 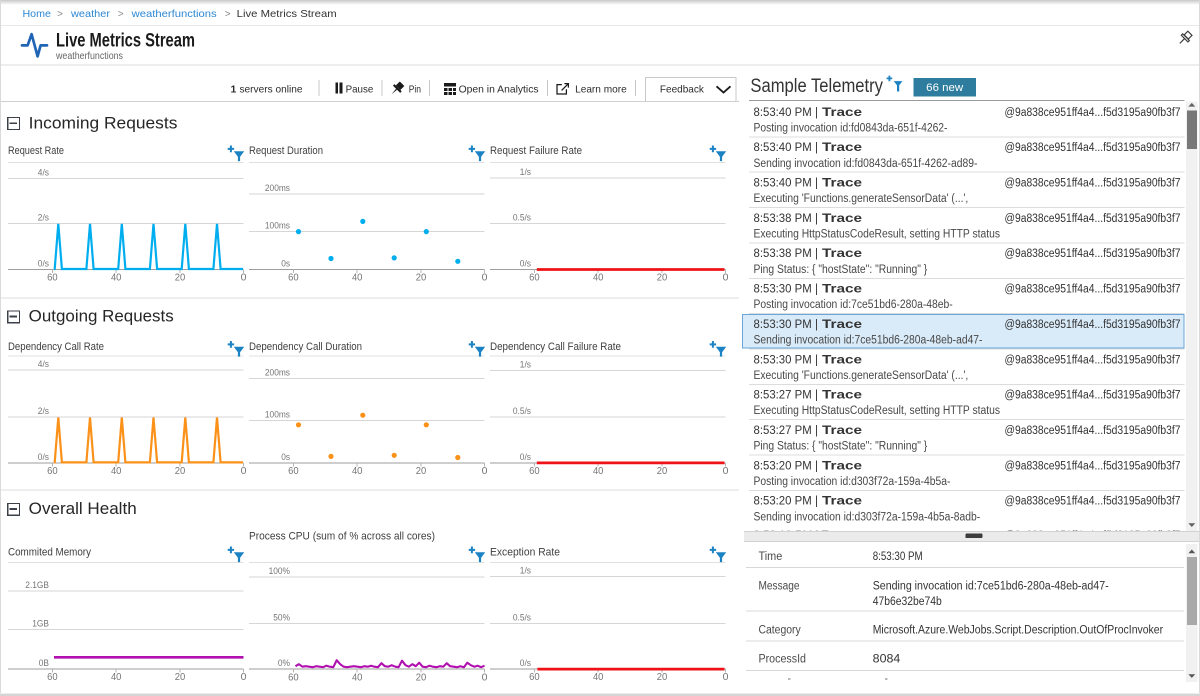 What do you see at coordinates (415, 90) in the screenshot?
I see `svg-text: Pin` at bounding box center [415, 90].